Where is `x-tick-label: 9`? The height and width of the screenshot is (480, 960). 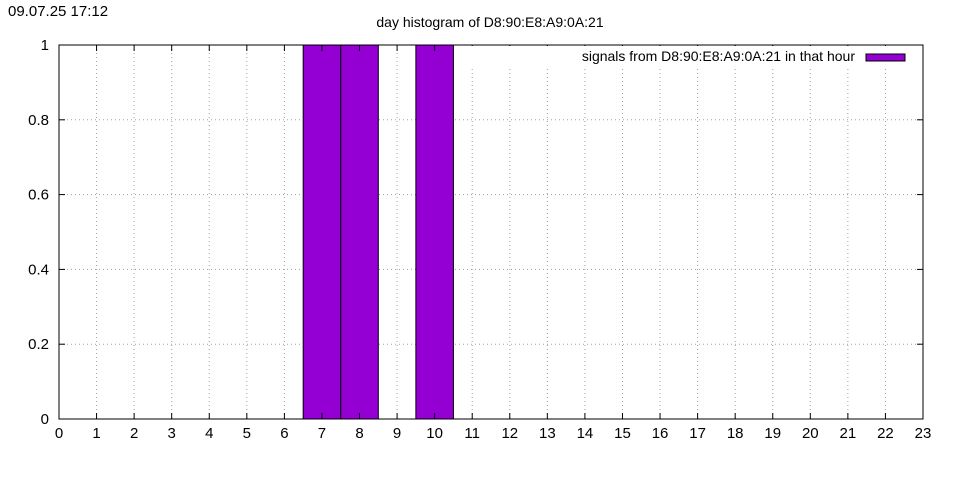
x-tick-label: 9 is located at coordinates (397, 433).